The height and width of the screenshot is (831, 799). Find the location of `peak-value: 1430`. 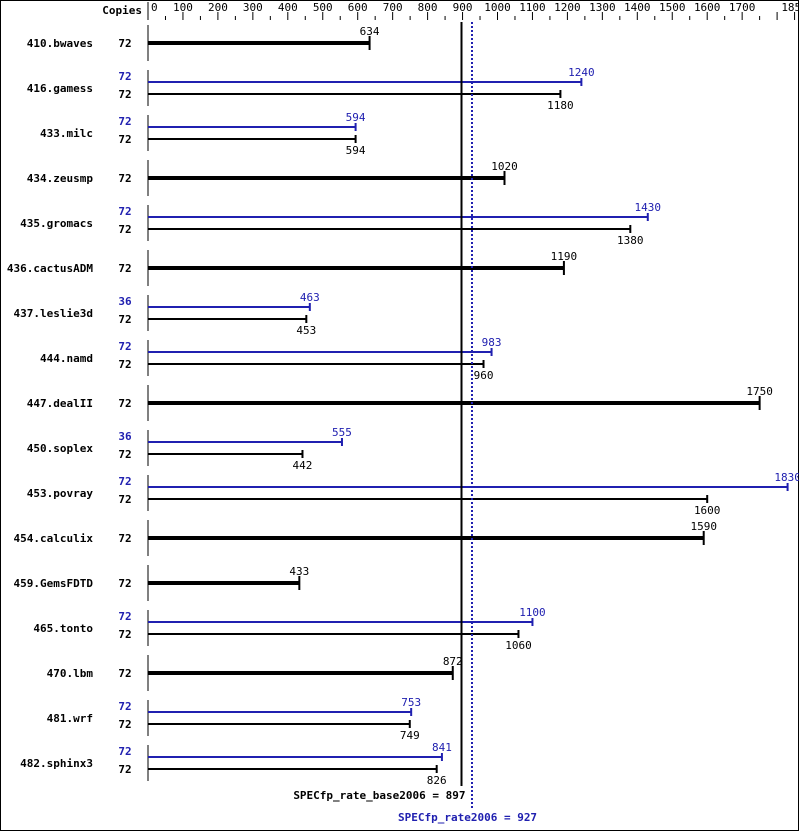

peak-value: 1430 is located at coordinates (648, 207).